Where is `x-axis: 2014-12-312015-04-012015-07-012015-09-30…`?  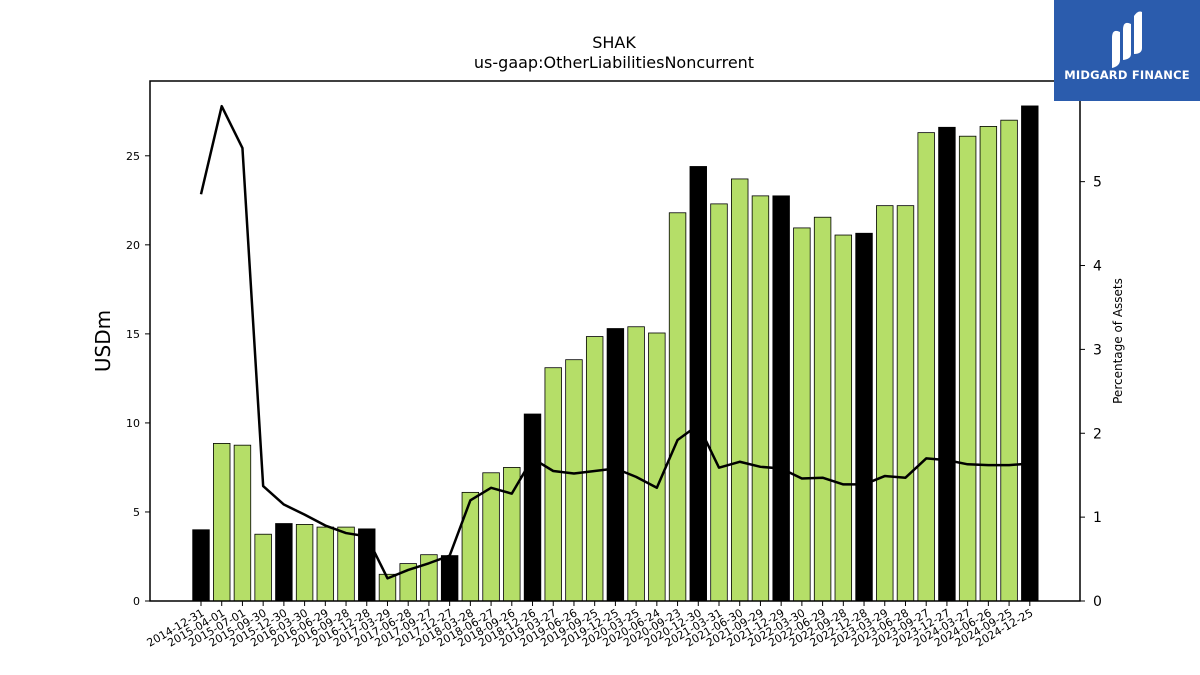
x-axis: 2014-12-312015-04-012015-07-012015-09-30… is located at coordinates (590, 625).